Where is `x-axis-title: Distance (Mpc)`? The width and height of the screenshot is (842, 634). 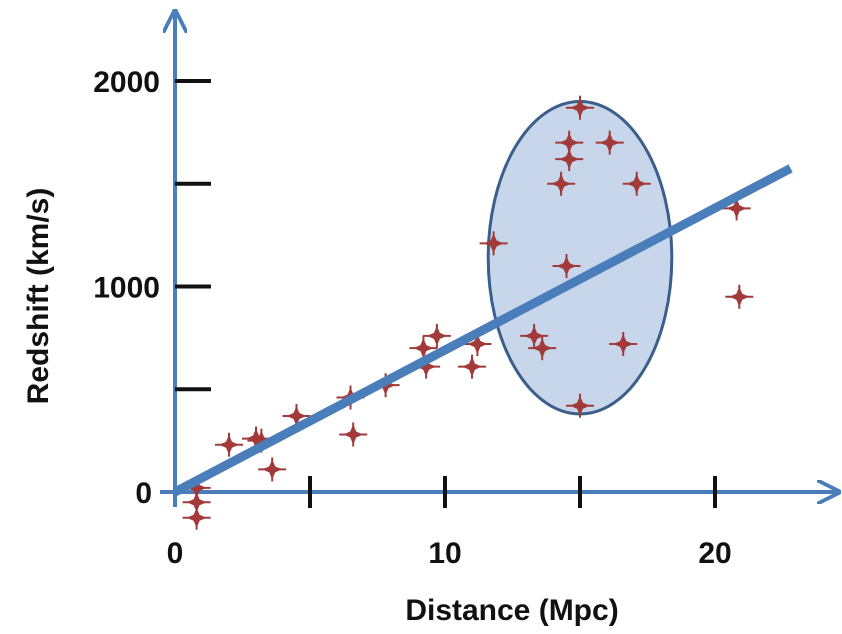
x-axis-title: Distance (Mpc) is located at coordinates (511, 610).